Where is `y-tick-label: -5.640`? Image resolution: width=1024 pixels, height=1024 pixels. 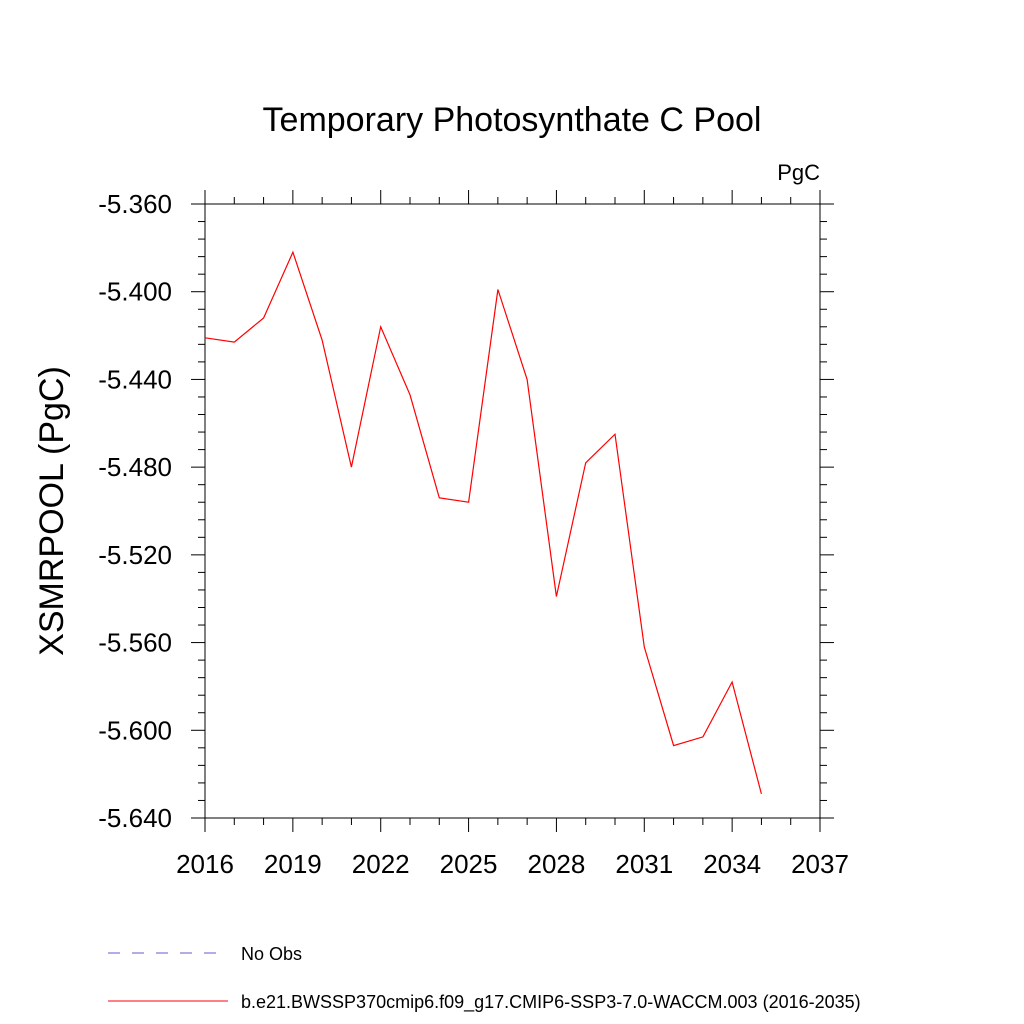
y-tick-label: -5.640 is located at coordinates (135, 818).